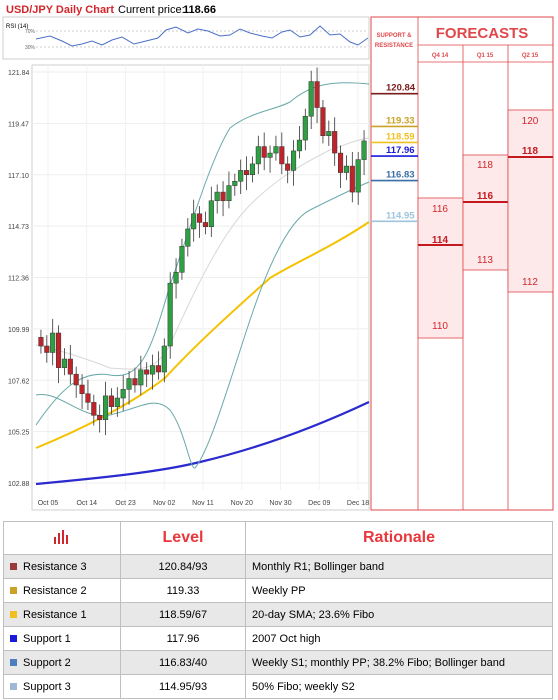 Image resolution: width=558 pixels, height=700 pixels. I want to click on y-tick-label: 117.10, so click(18, 176).